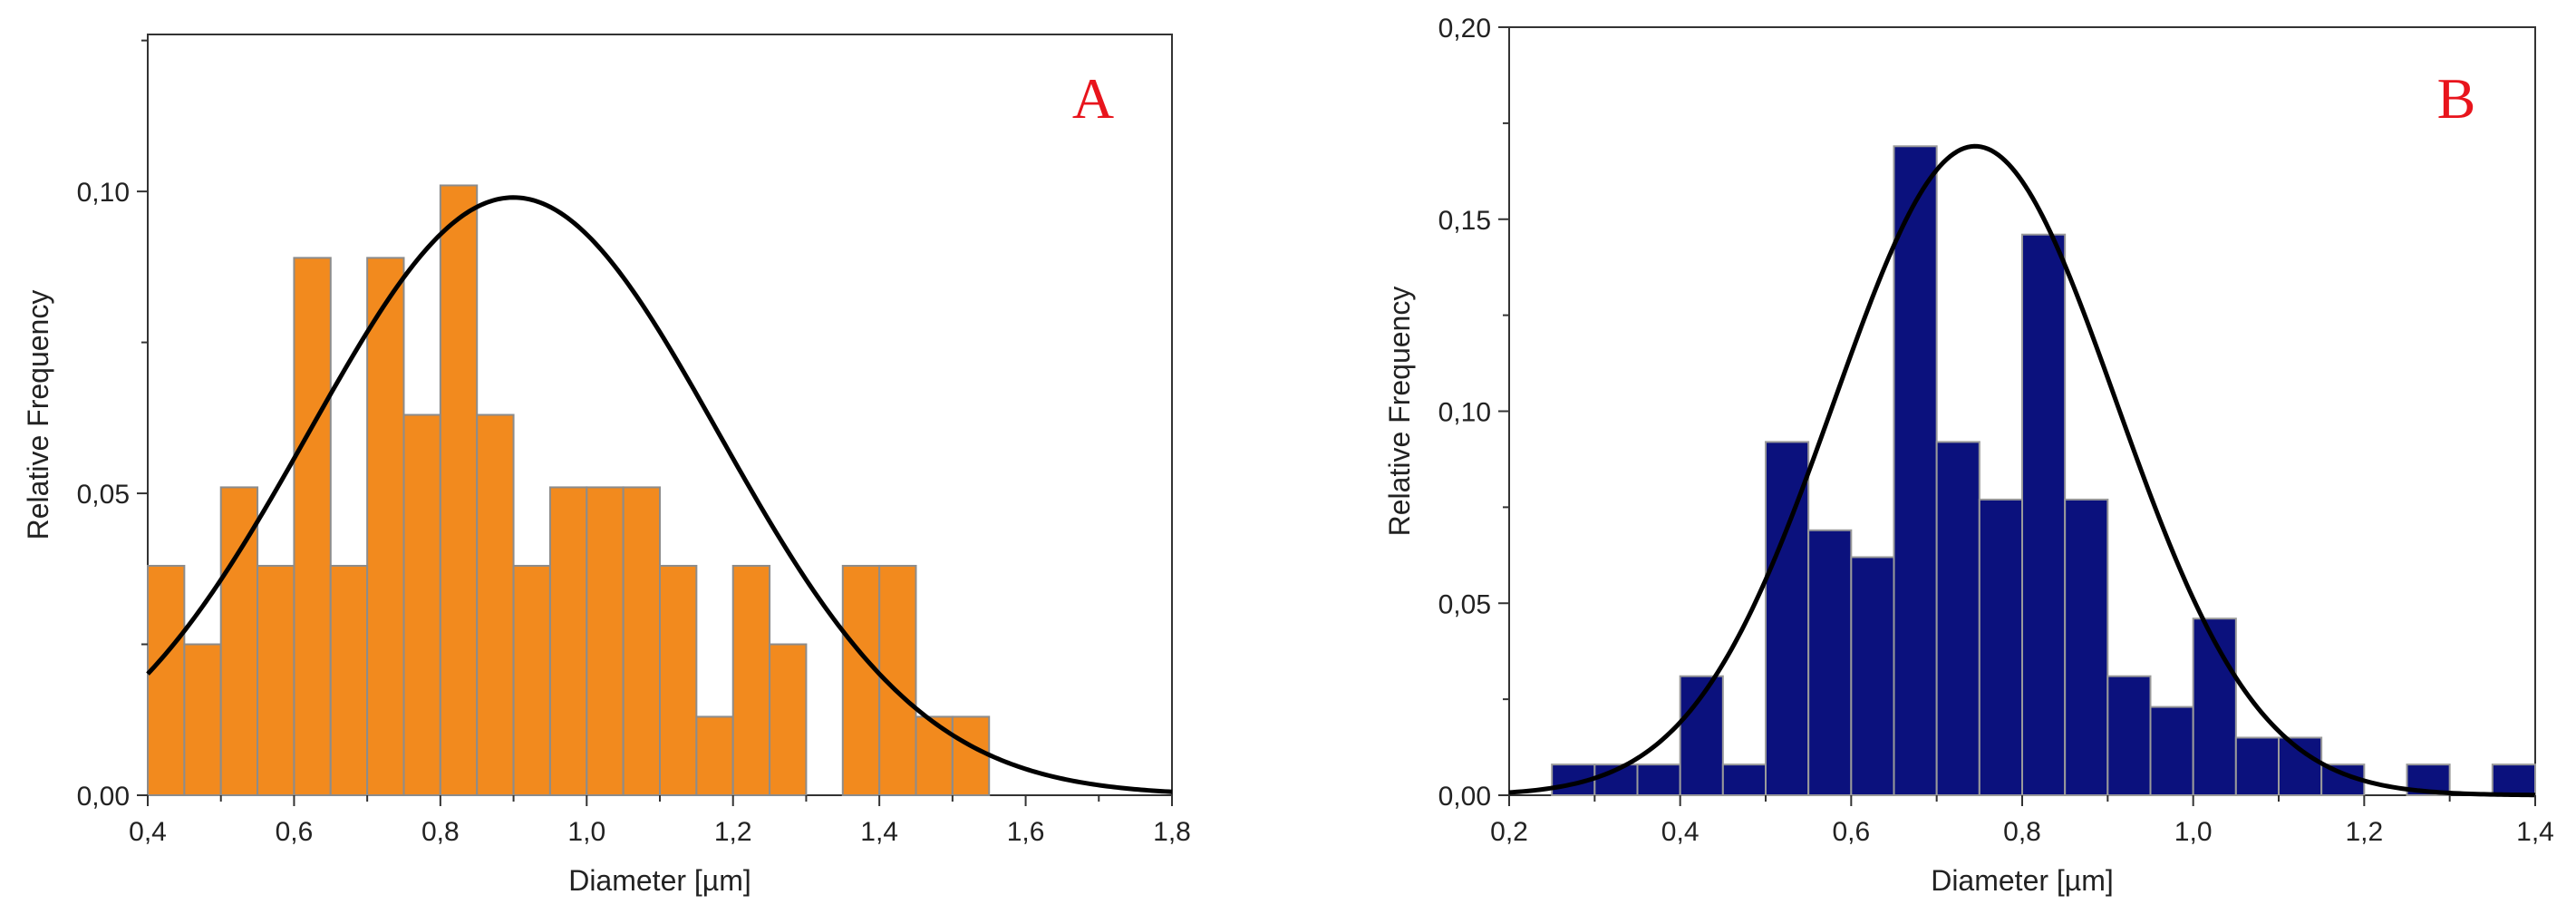 This screenshot has width=2576, height=924. Describe the element at coordinates (2022, 832) in the screenshot. I see `x-tick-label-3: 0,8` at that location.